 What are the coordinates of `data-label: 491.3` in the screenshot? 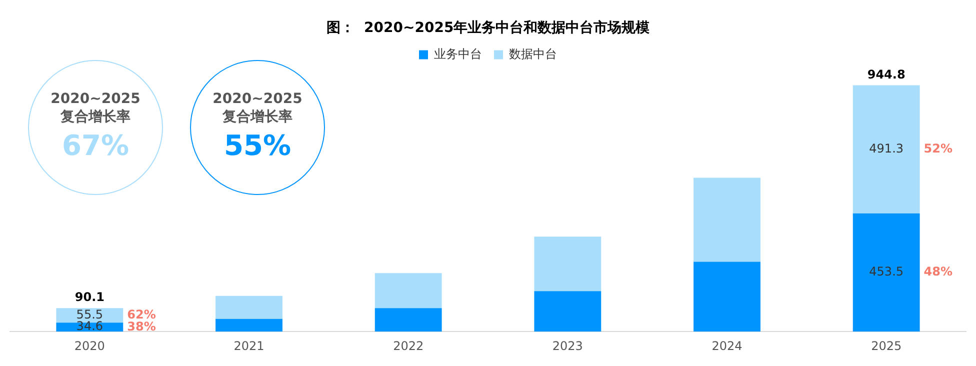 It's located at (886, 148).